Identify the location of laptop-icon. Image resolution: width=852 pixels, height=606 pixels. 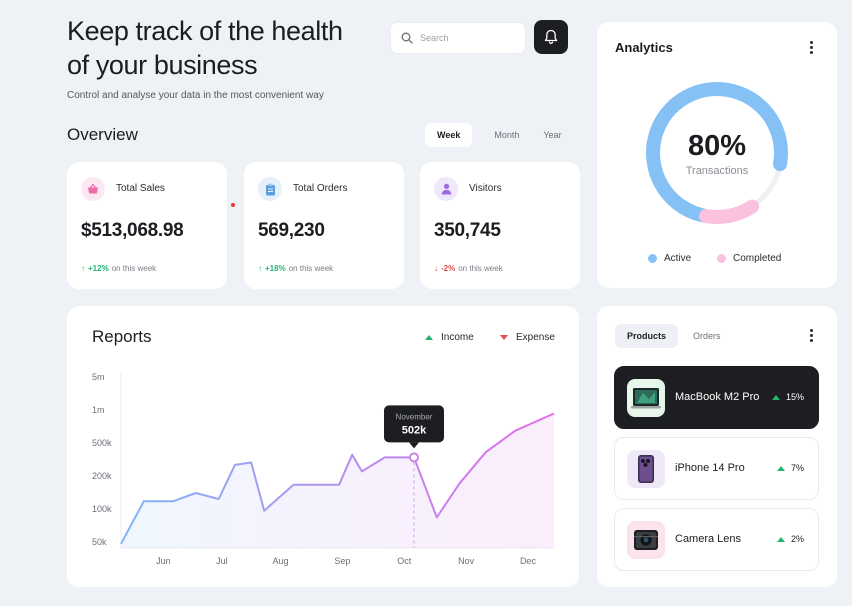
(646, 398).